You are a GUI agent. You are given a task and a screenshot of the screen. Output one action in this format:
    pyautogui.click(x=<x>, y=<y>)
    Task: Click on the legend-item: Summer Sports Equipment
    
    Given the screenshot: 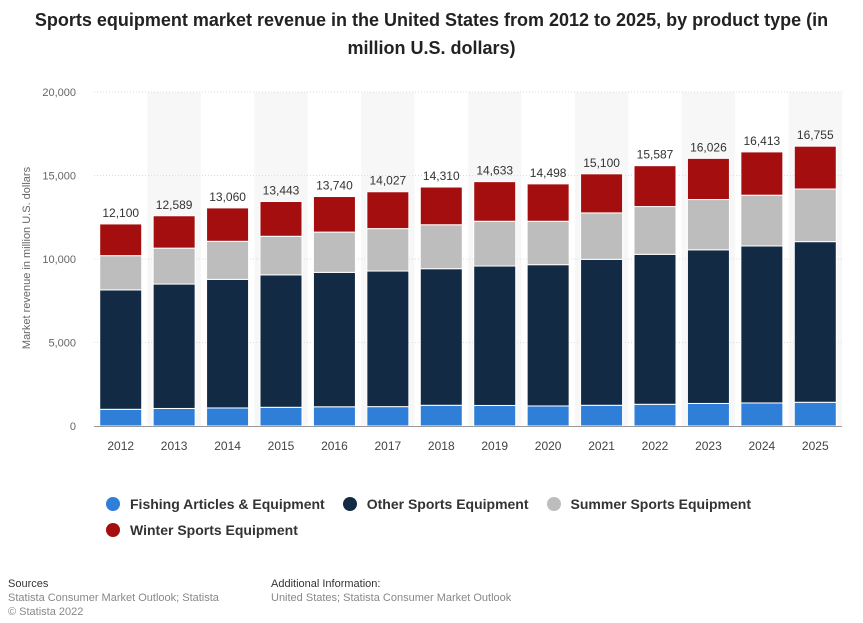 What is the action you would take?
    pyautogui.click(x=648, y=504)
    